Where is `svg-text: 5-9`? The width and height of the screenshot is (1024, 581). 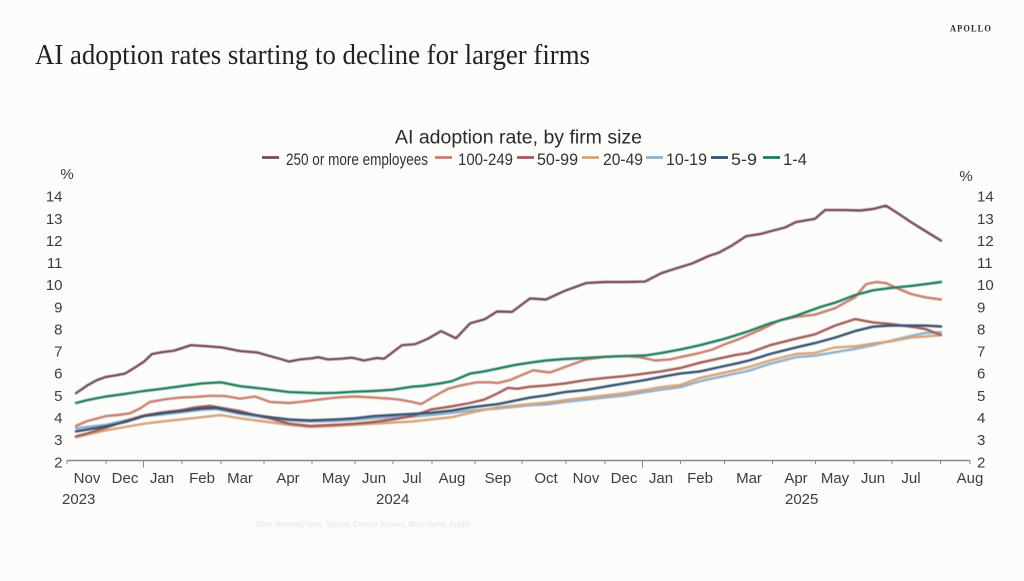
svg-text: 5-9 is located at coordinates (744, 159).